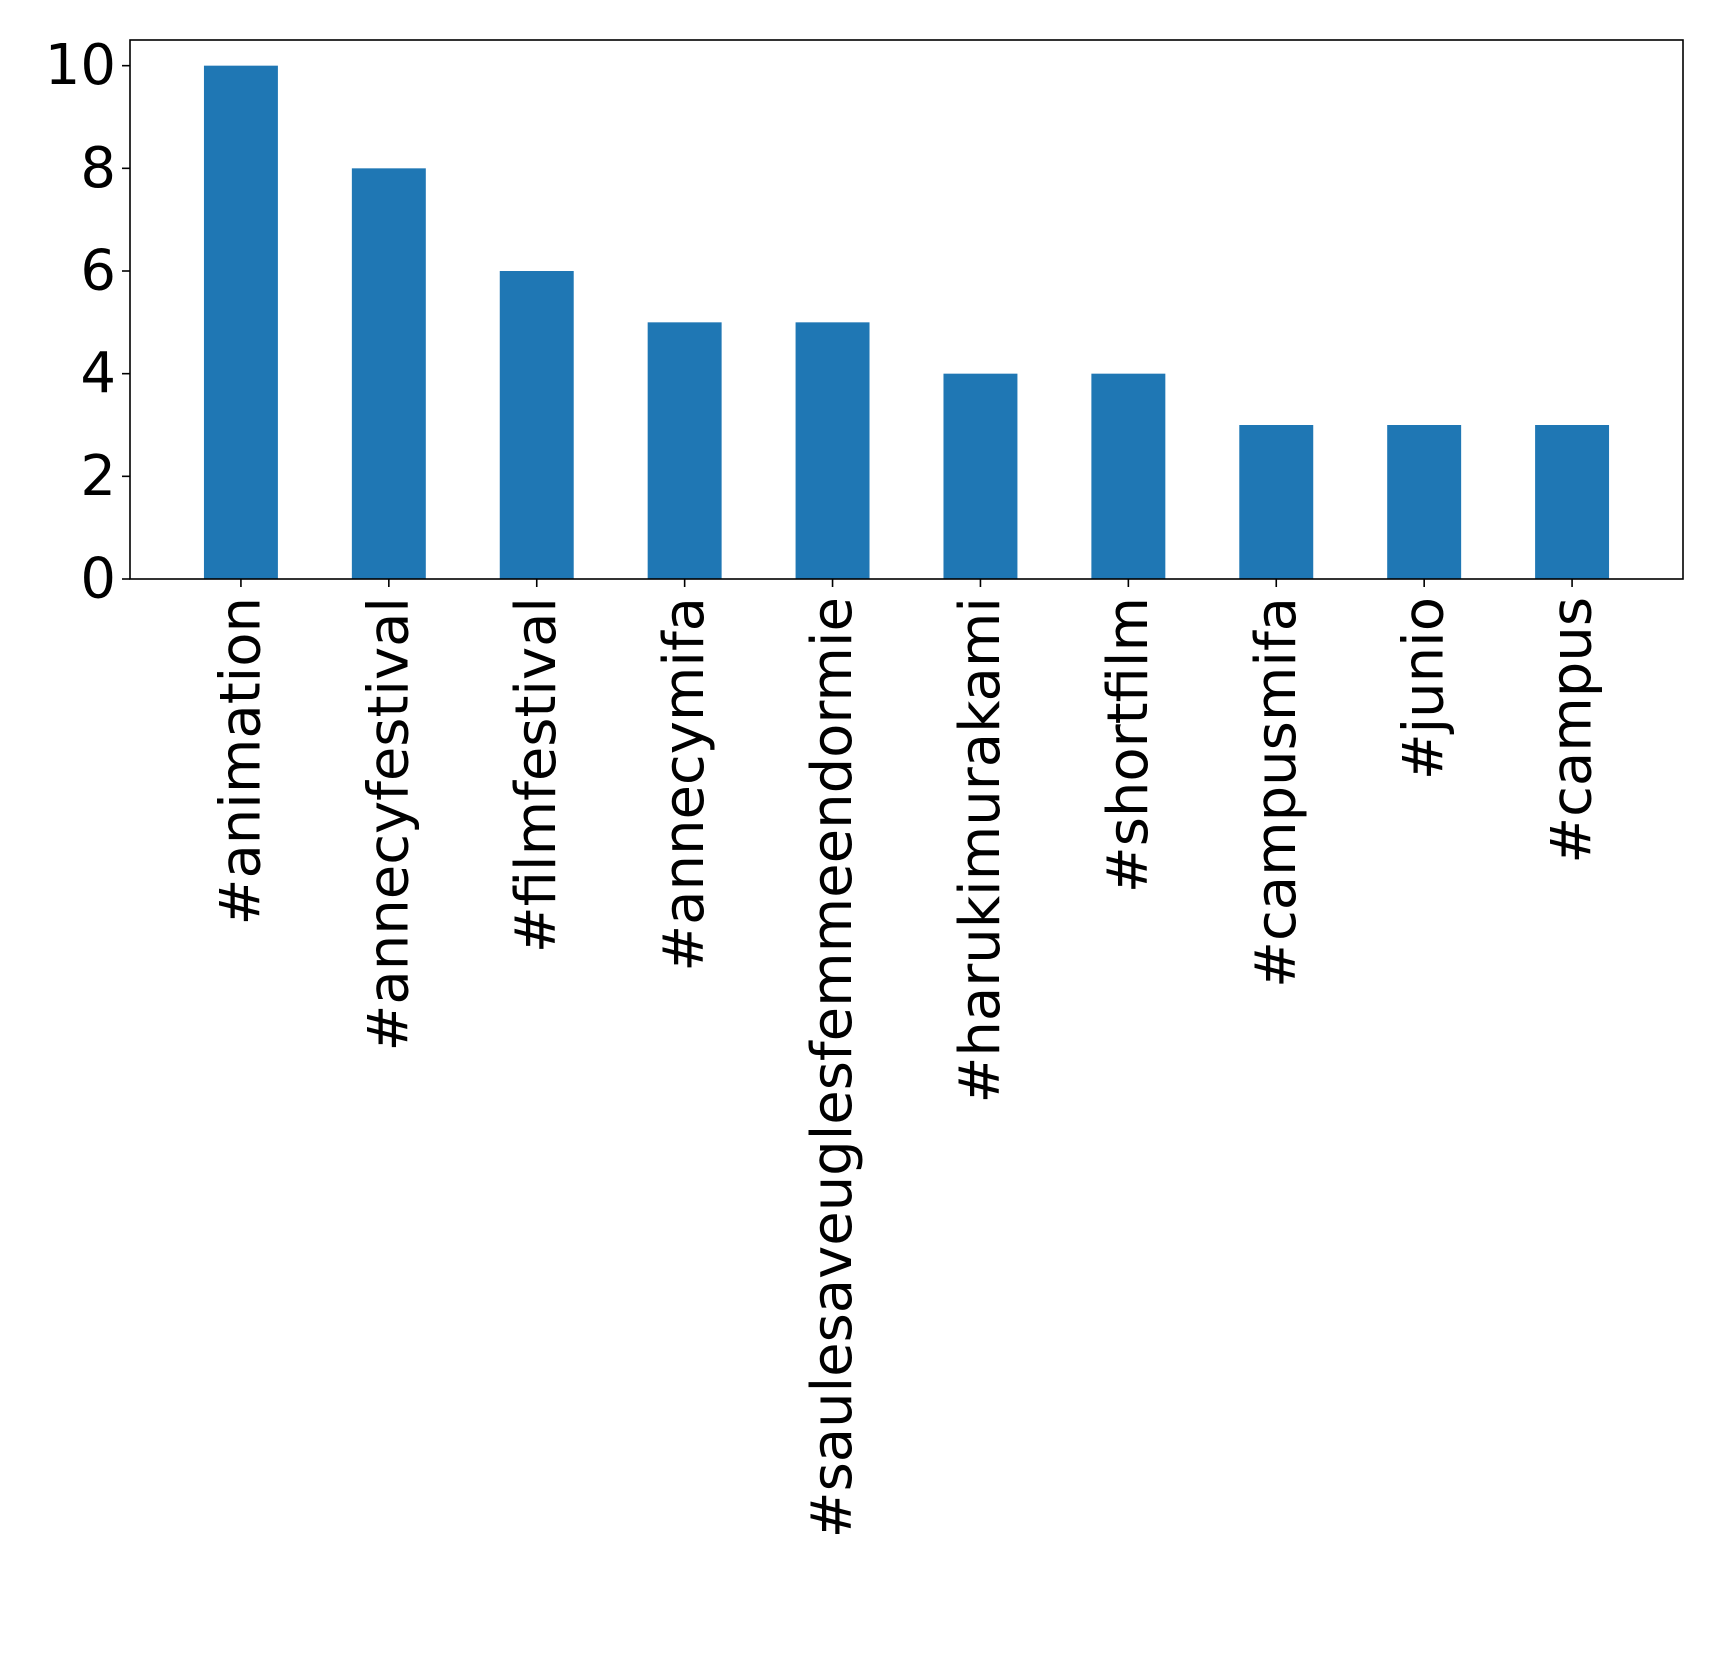 The image size is (1719, 1678). I want to click on x-tick-label: #annecymifa, so click(684, 784).